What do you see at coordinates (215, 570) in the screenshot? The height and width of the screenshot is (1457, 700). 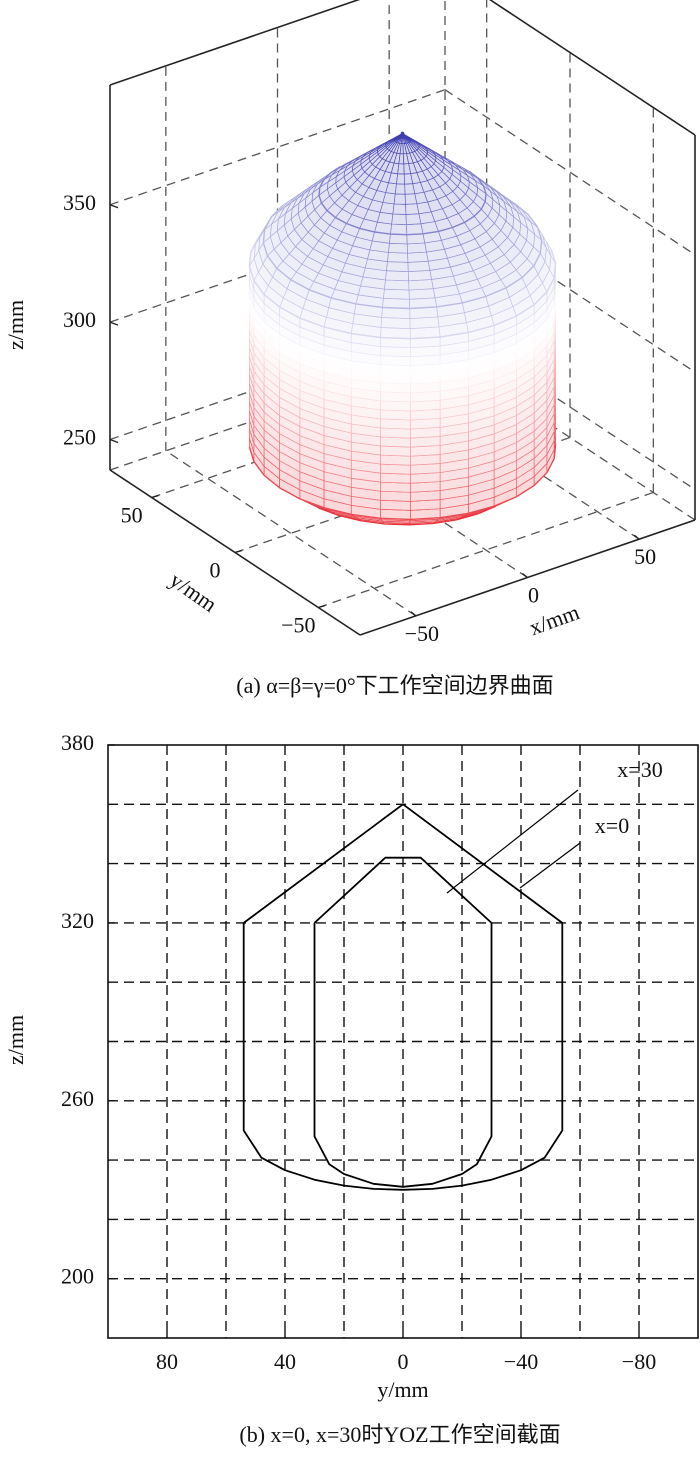 I see `y-tick-label: 0` at bounding box center [215, 570].